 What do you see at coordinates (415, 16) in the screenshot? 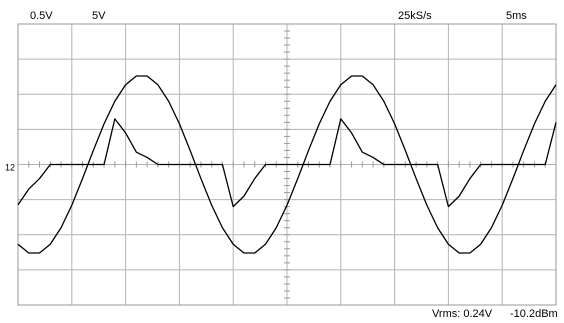
I see `sample-rate: 25kS/s` at bounding box center [415, 16].